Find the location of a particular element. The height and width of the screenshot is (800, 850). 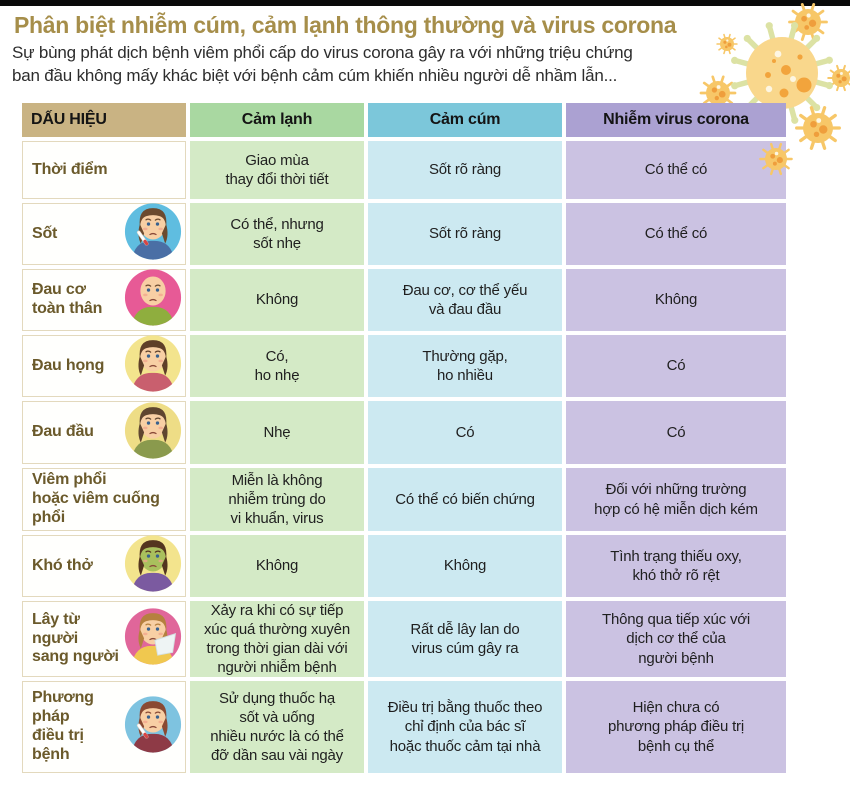

table-row-sign: Lây từ người sang người is located at coordinates (104, 639).